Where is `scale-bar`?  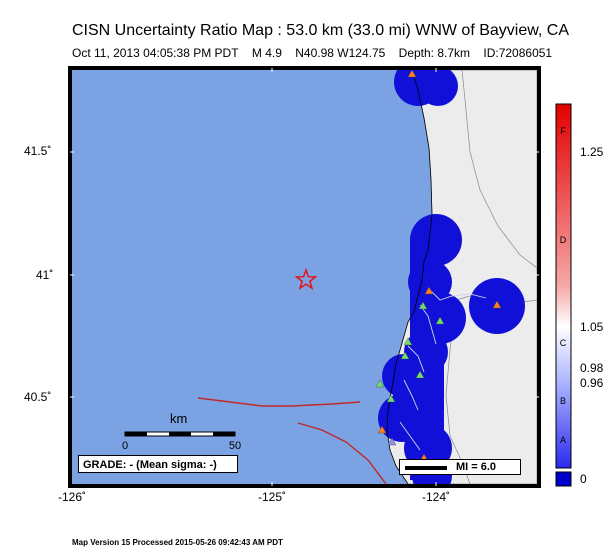 scale-bar is located at coordinates (180, 434).